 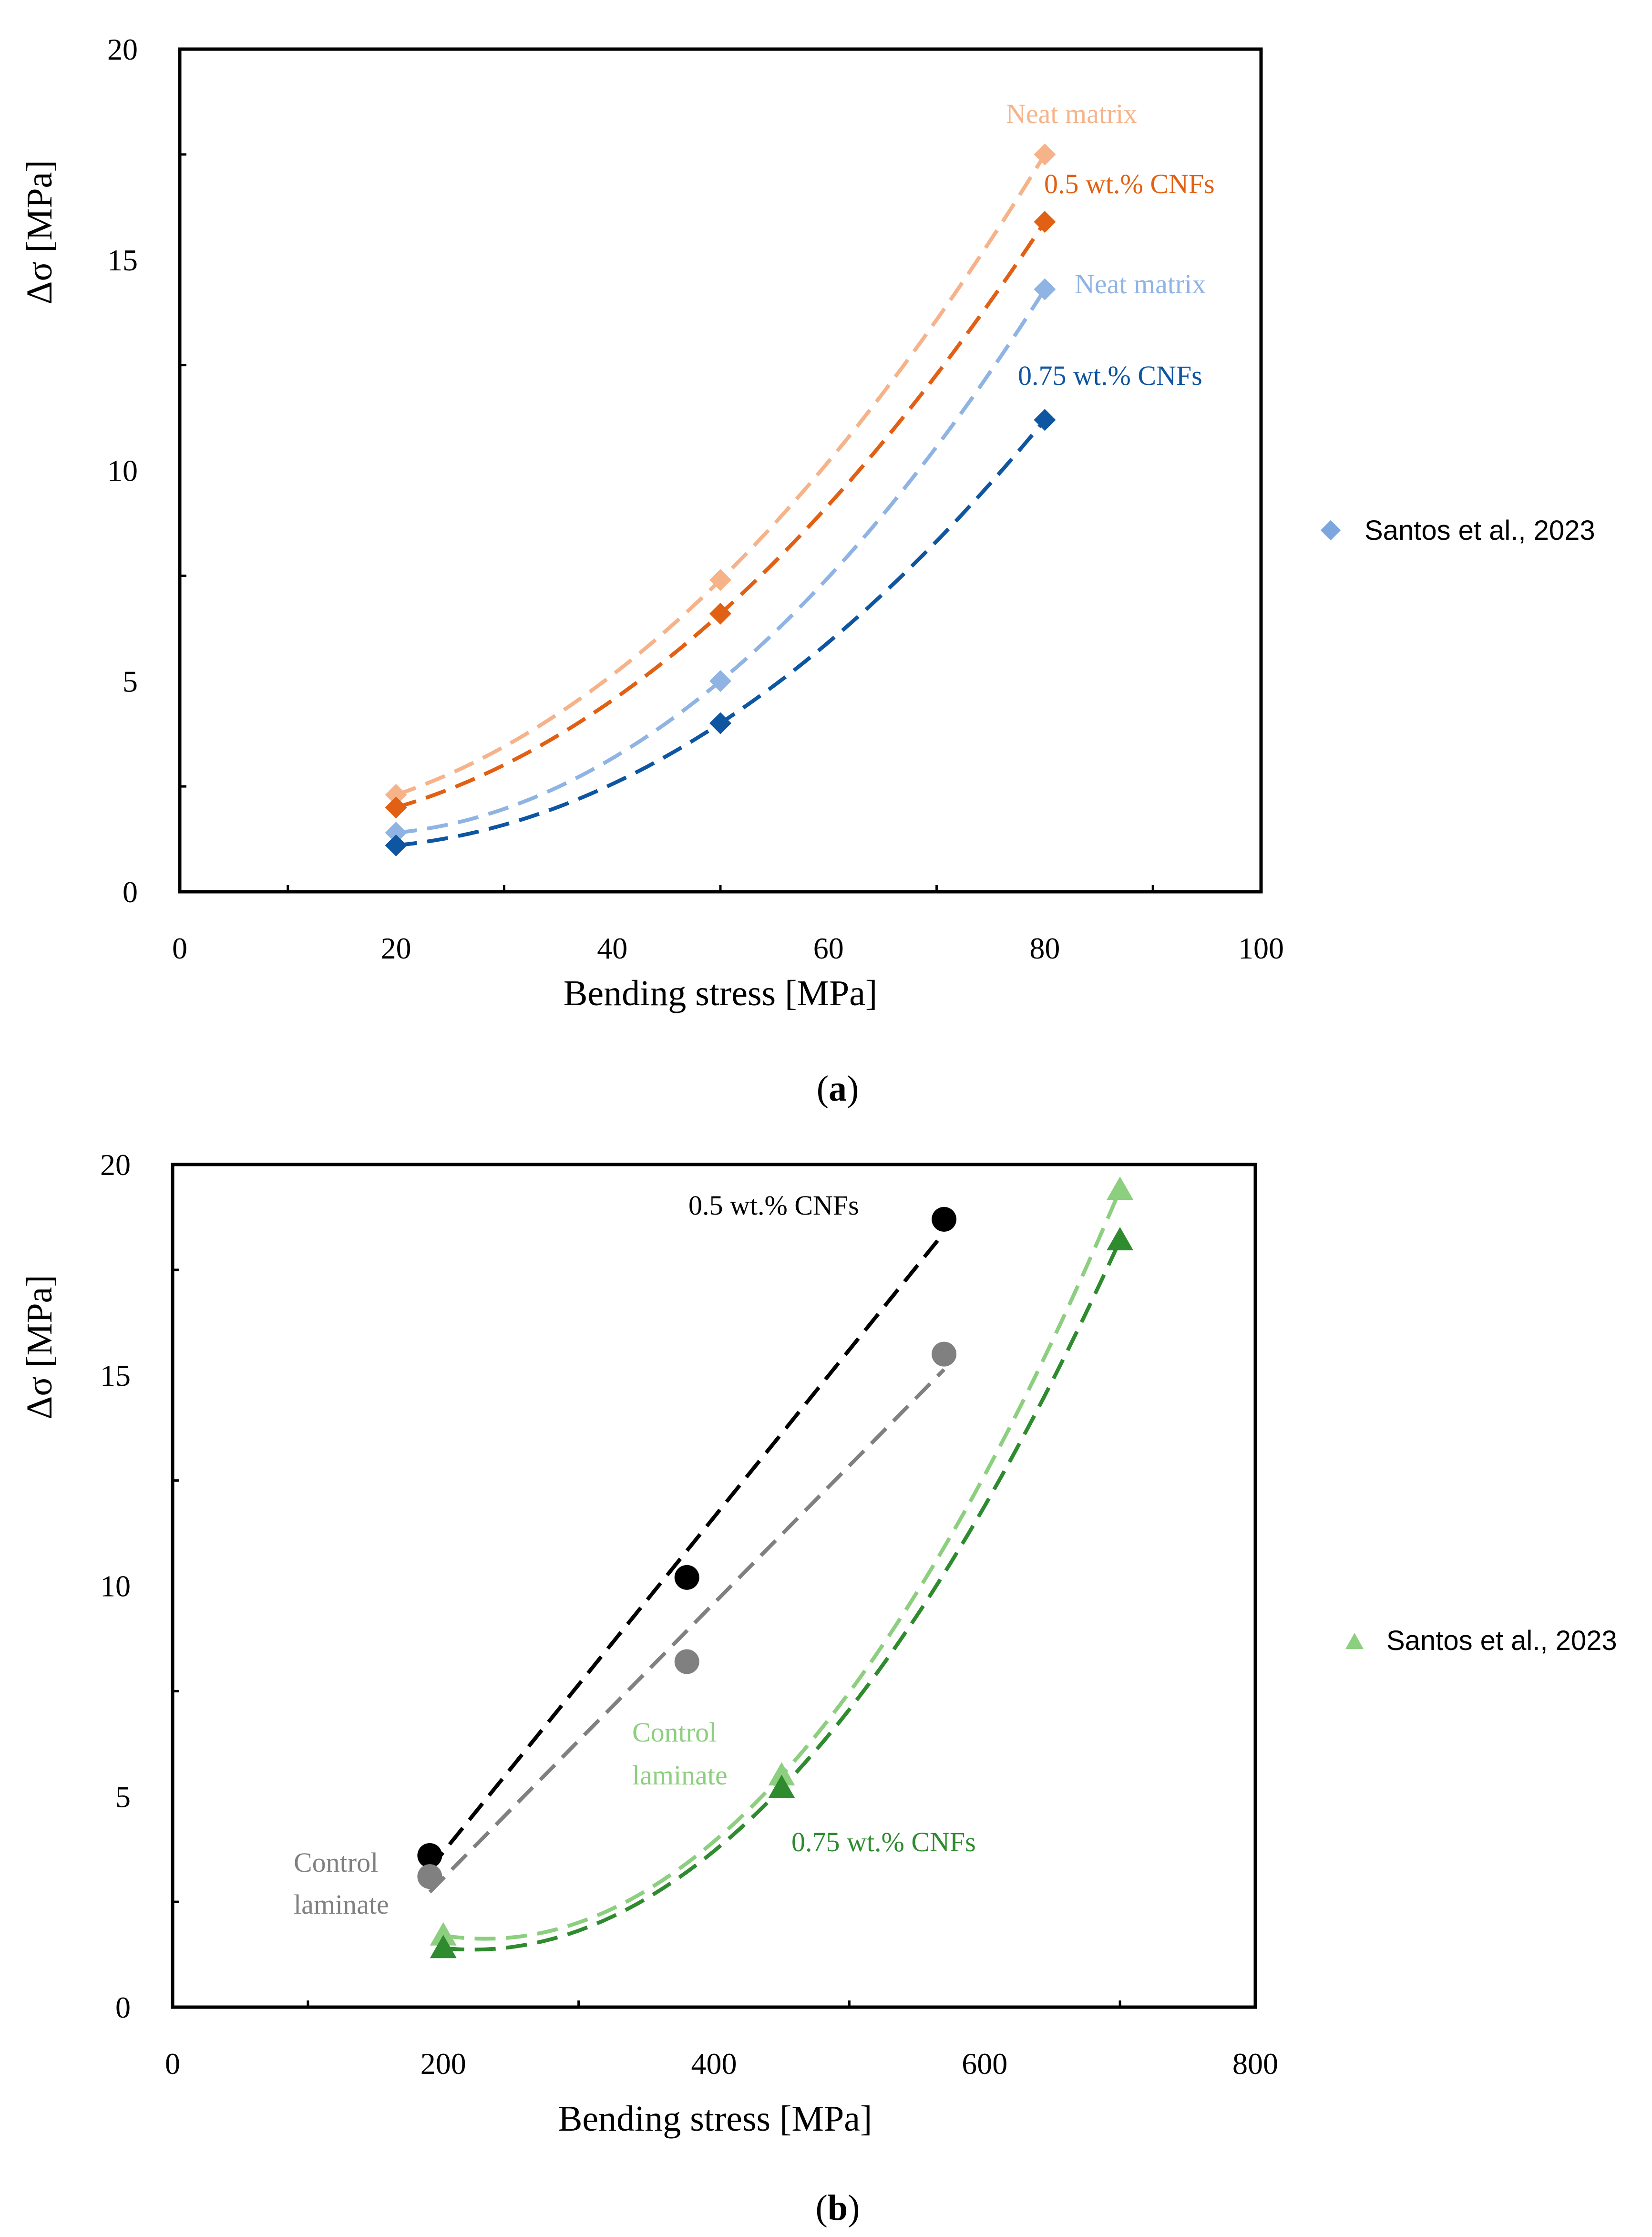 I want to click on panel-a-x-tick-label: 40, so click(x=612, y=948).